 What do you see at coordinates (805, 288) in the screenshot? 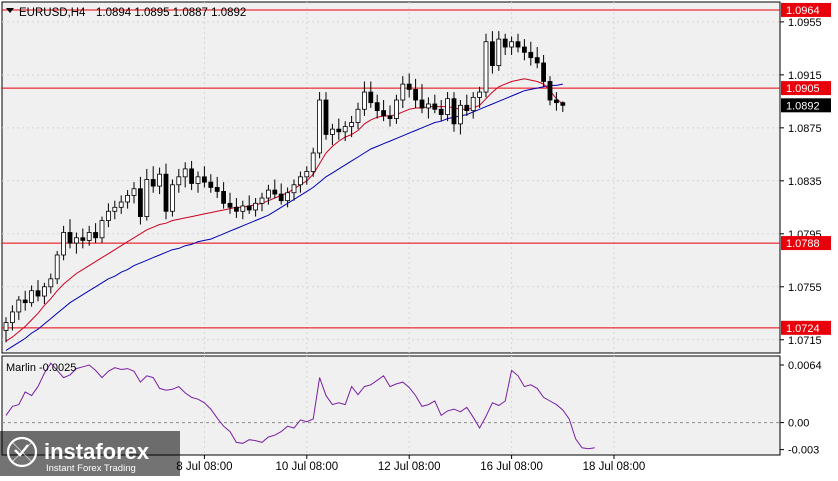
I see `price-tick-label: 1.0755` at bounding box center [805, 288].